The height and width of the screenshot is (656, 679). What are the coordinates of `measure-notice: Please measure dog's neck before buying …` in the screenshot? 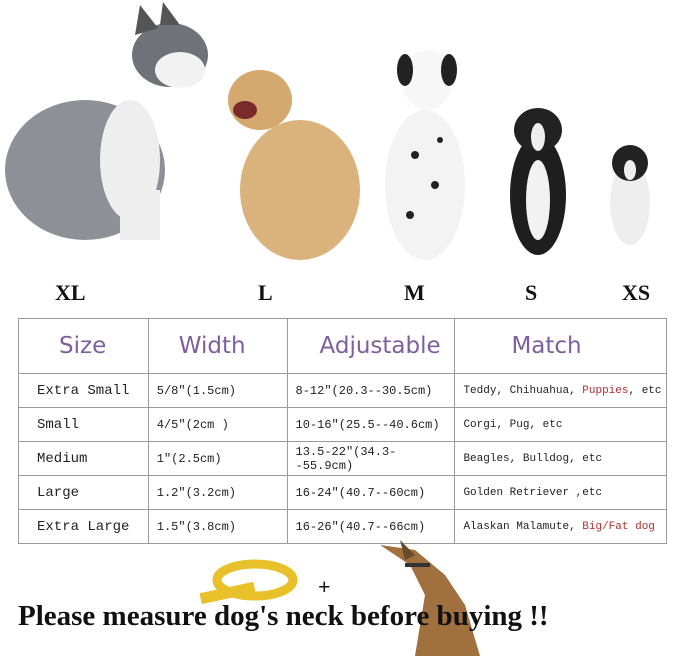 It's located at (283, 616).